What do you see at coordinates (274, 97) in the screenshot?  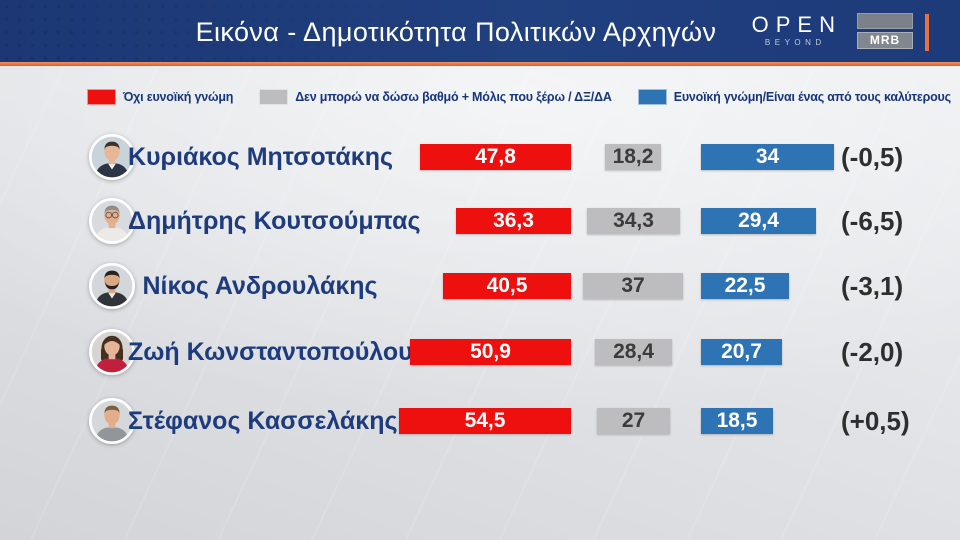 I see `neutral-legend-swatch` at bounding box center [274, 97].